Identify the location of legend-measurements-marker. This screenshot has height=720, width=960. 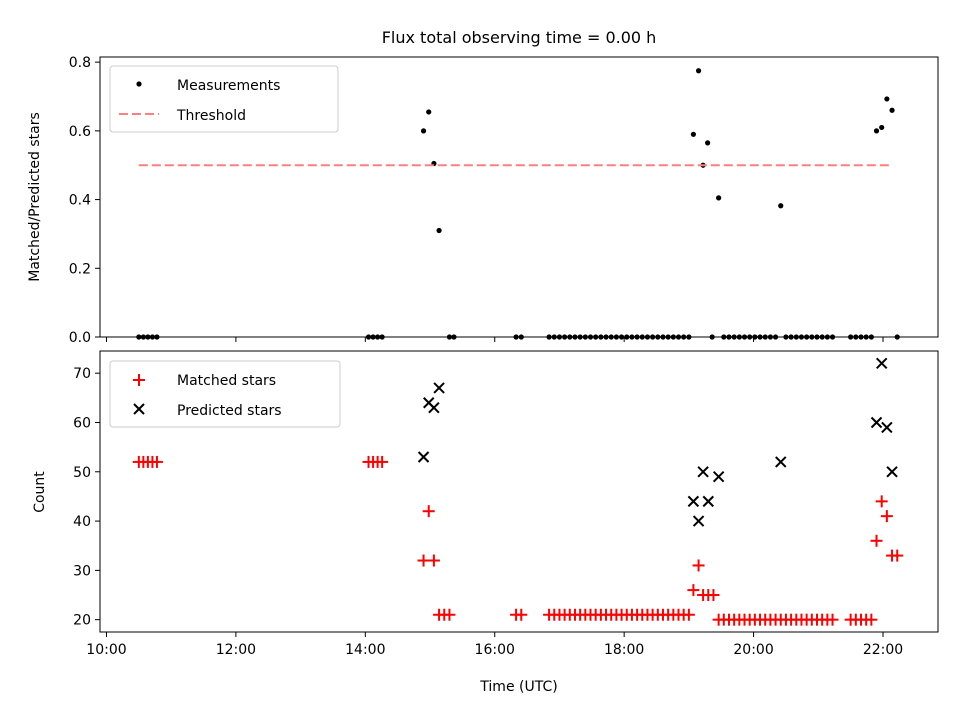
(139, 84).